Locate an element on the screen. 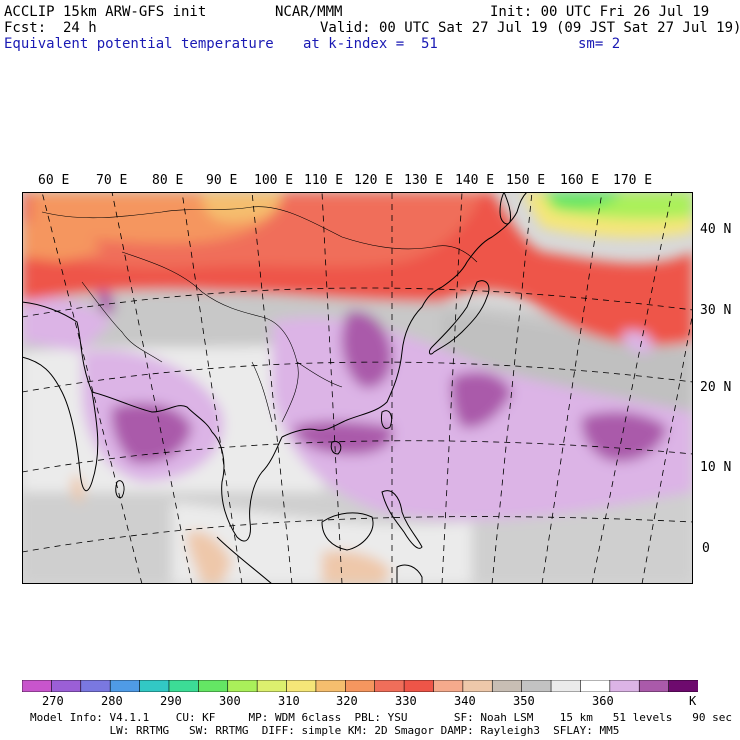  colorbar-unit: K is located at coordinates (693, 701).